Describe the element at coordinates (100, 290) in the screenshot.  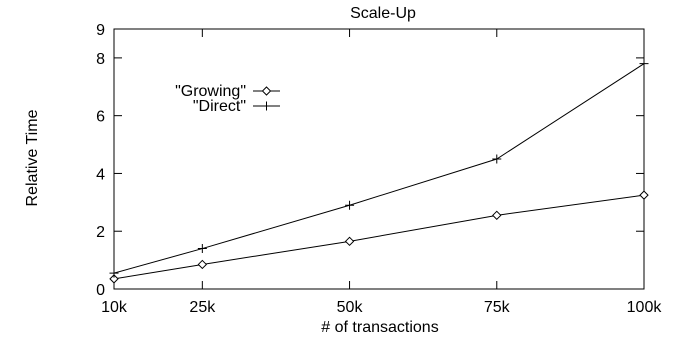
I see `y-tick-label: 0` at that location.